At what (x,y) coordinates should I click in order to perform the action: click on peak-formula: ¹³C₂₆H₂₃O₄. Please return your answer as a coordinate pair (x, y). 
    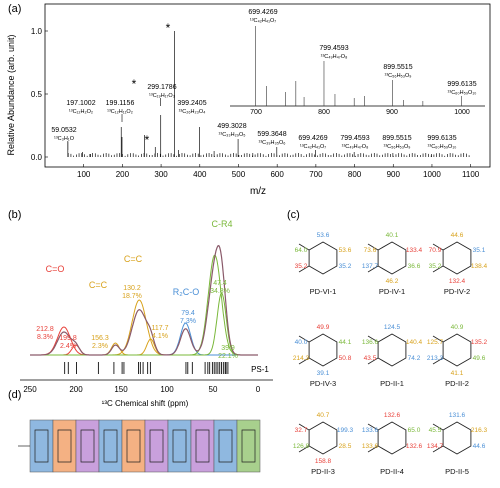
    Looking at the image, I should click on (193, 112).